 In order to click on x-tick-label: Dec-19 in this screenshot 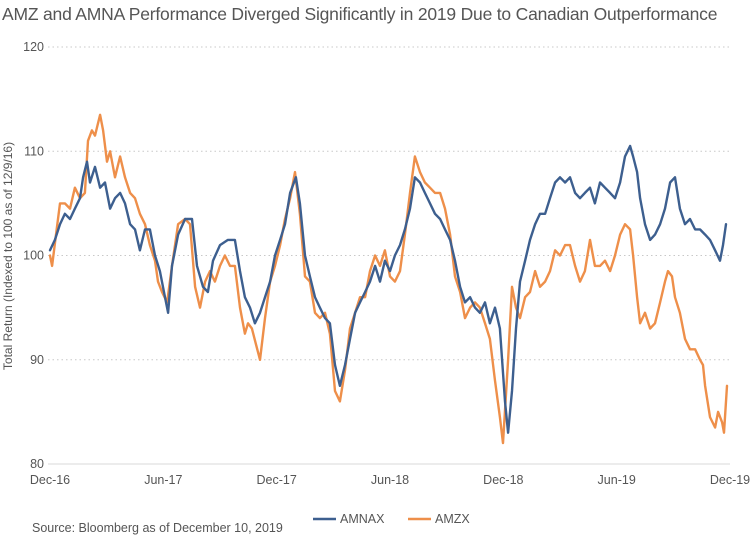, I will do `click(730, 480)`.